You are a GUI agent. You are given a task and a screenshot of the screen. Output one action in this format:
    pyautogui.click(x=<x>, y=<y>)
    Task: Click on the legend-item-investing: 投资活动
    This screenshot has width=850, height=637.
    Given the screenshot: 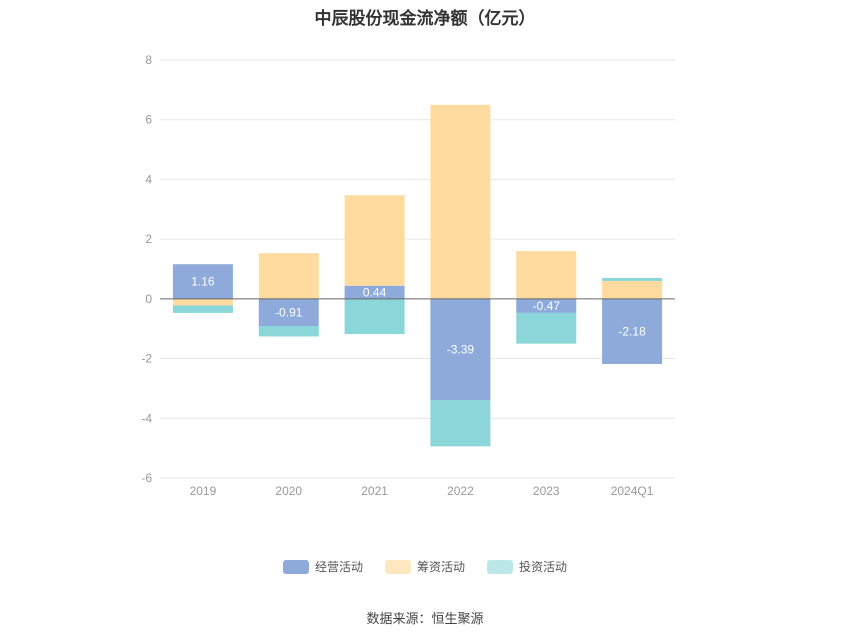 What is the action you would take?
    pyautogui.click(x=527, y=566)
    